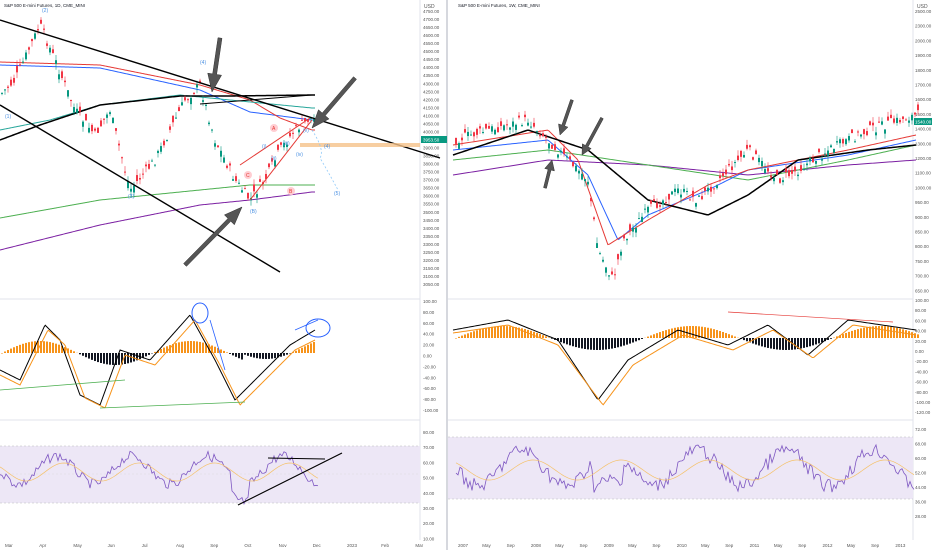  What do you see at coordinates (431, 43) in the screenshot?
I see `left-price-tick: 4550.00` at bounding box center [431, 43].